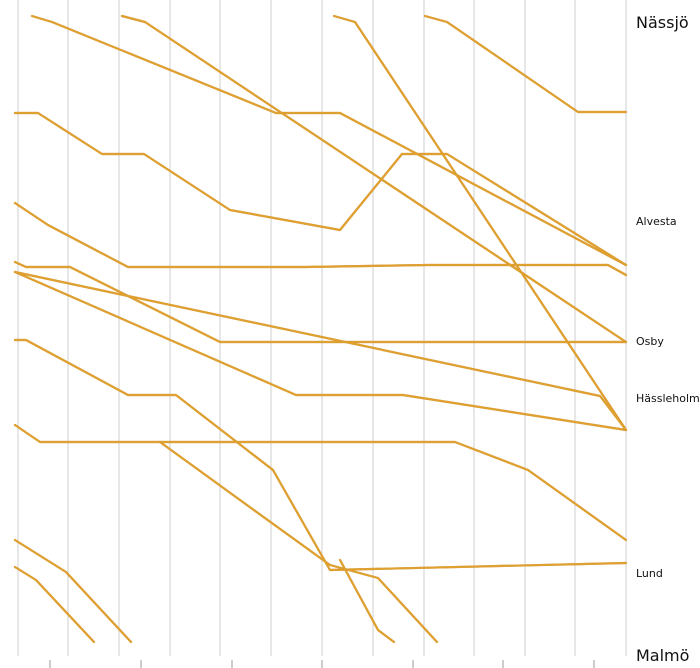 The width and height of the screenshot is (700, 668). I want to click on station-label-nassjo: Nässjö, so click(662, 22).